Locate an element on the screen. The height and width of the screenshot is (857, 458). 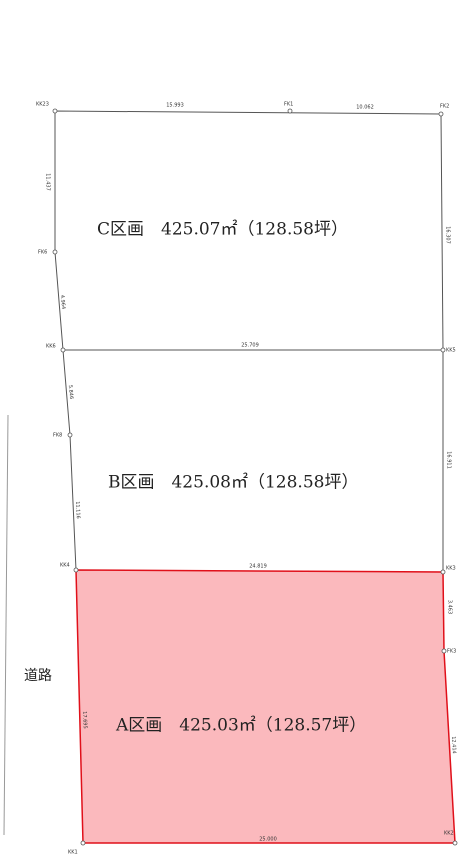
point-label: KK5 is located at coordinates (451, 351).